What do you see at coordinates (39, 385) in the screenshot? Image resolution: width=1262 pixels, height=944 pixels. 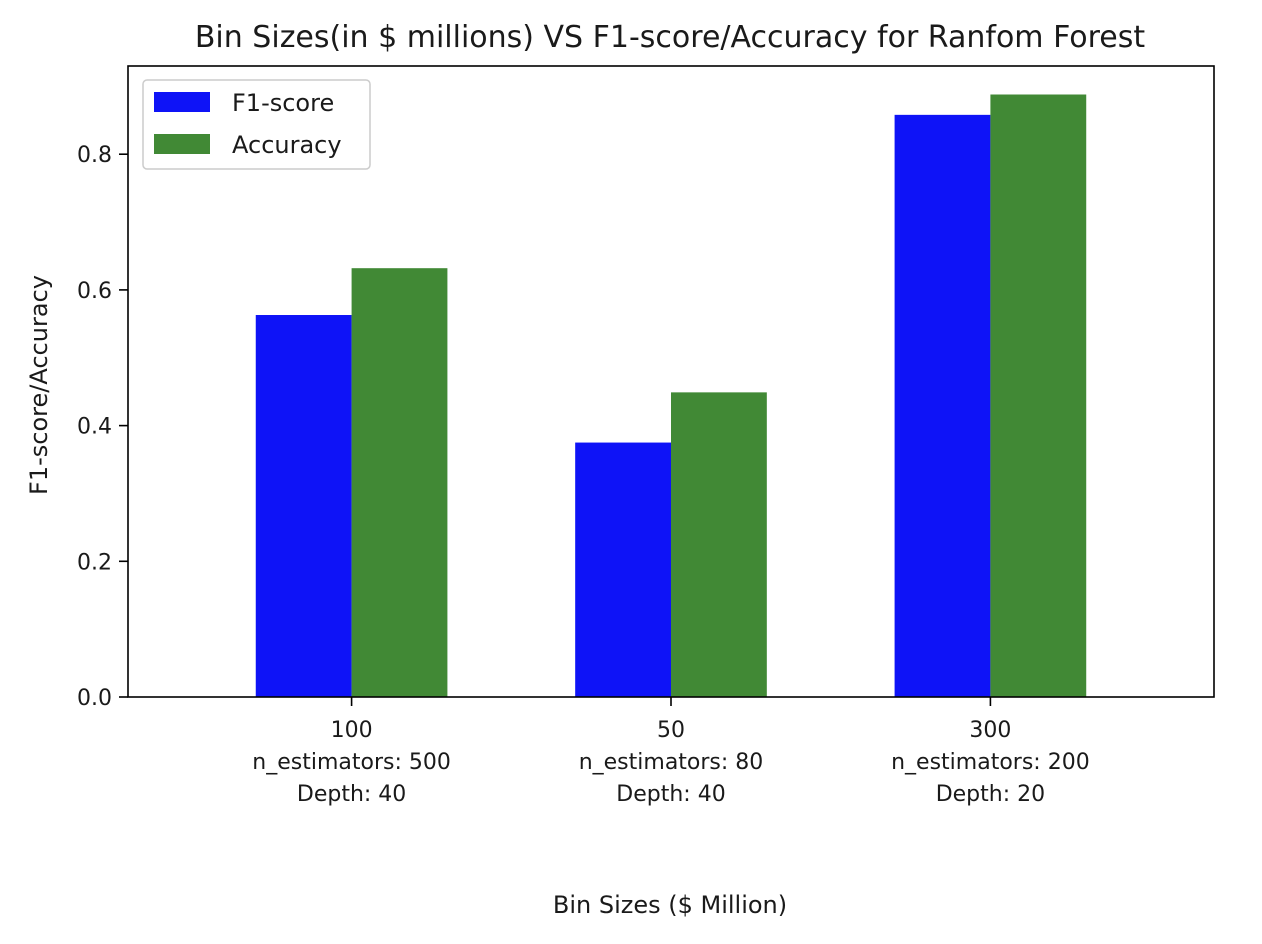 I see `y-axis-label: F1-score/Accuracy` at bounding box center [39, 385].